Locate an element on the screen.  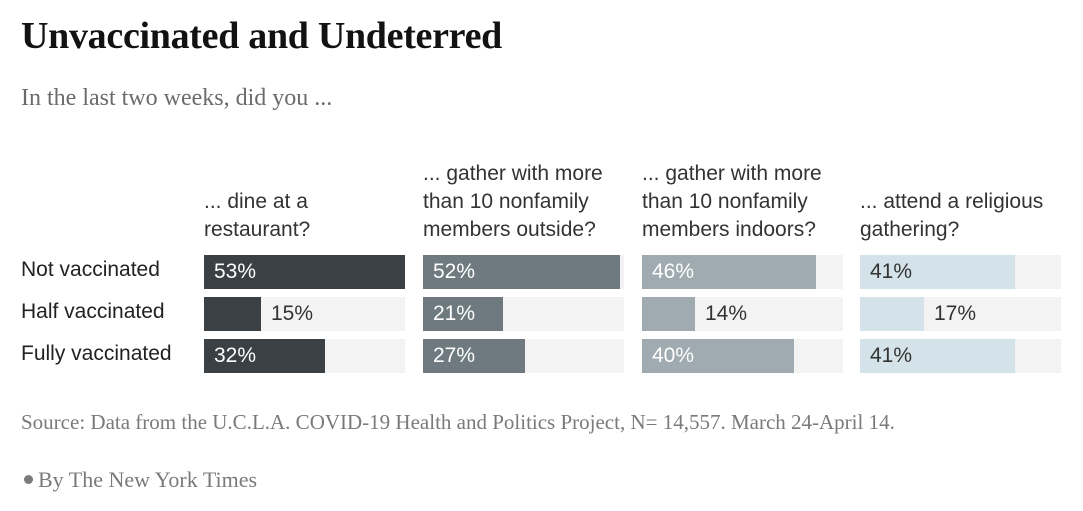
data-label: 27% is located at coordinates (454, 355).